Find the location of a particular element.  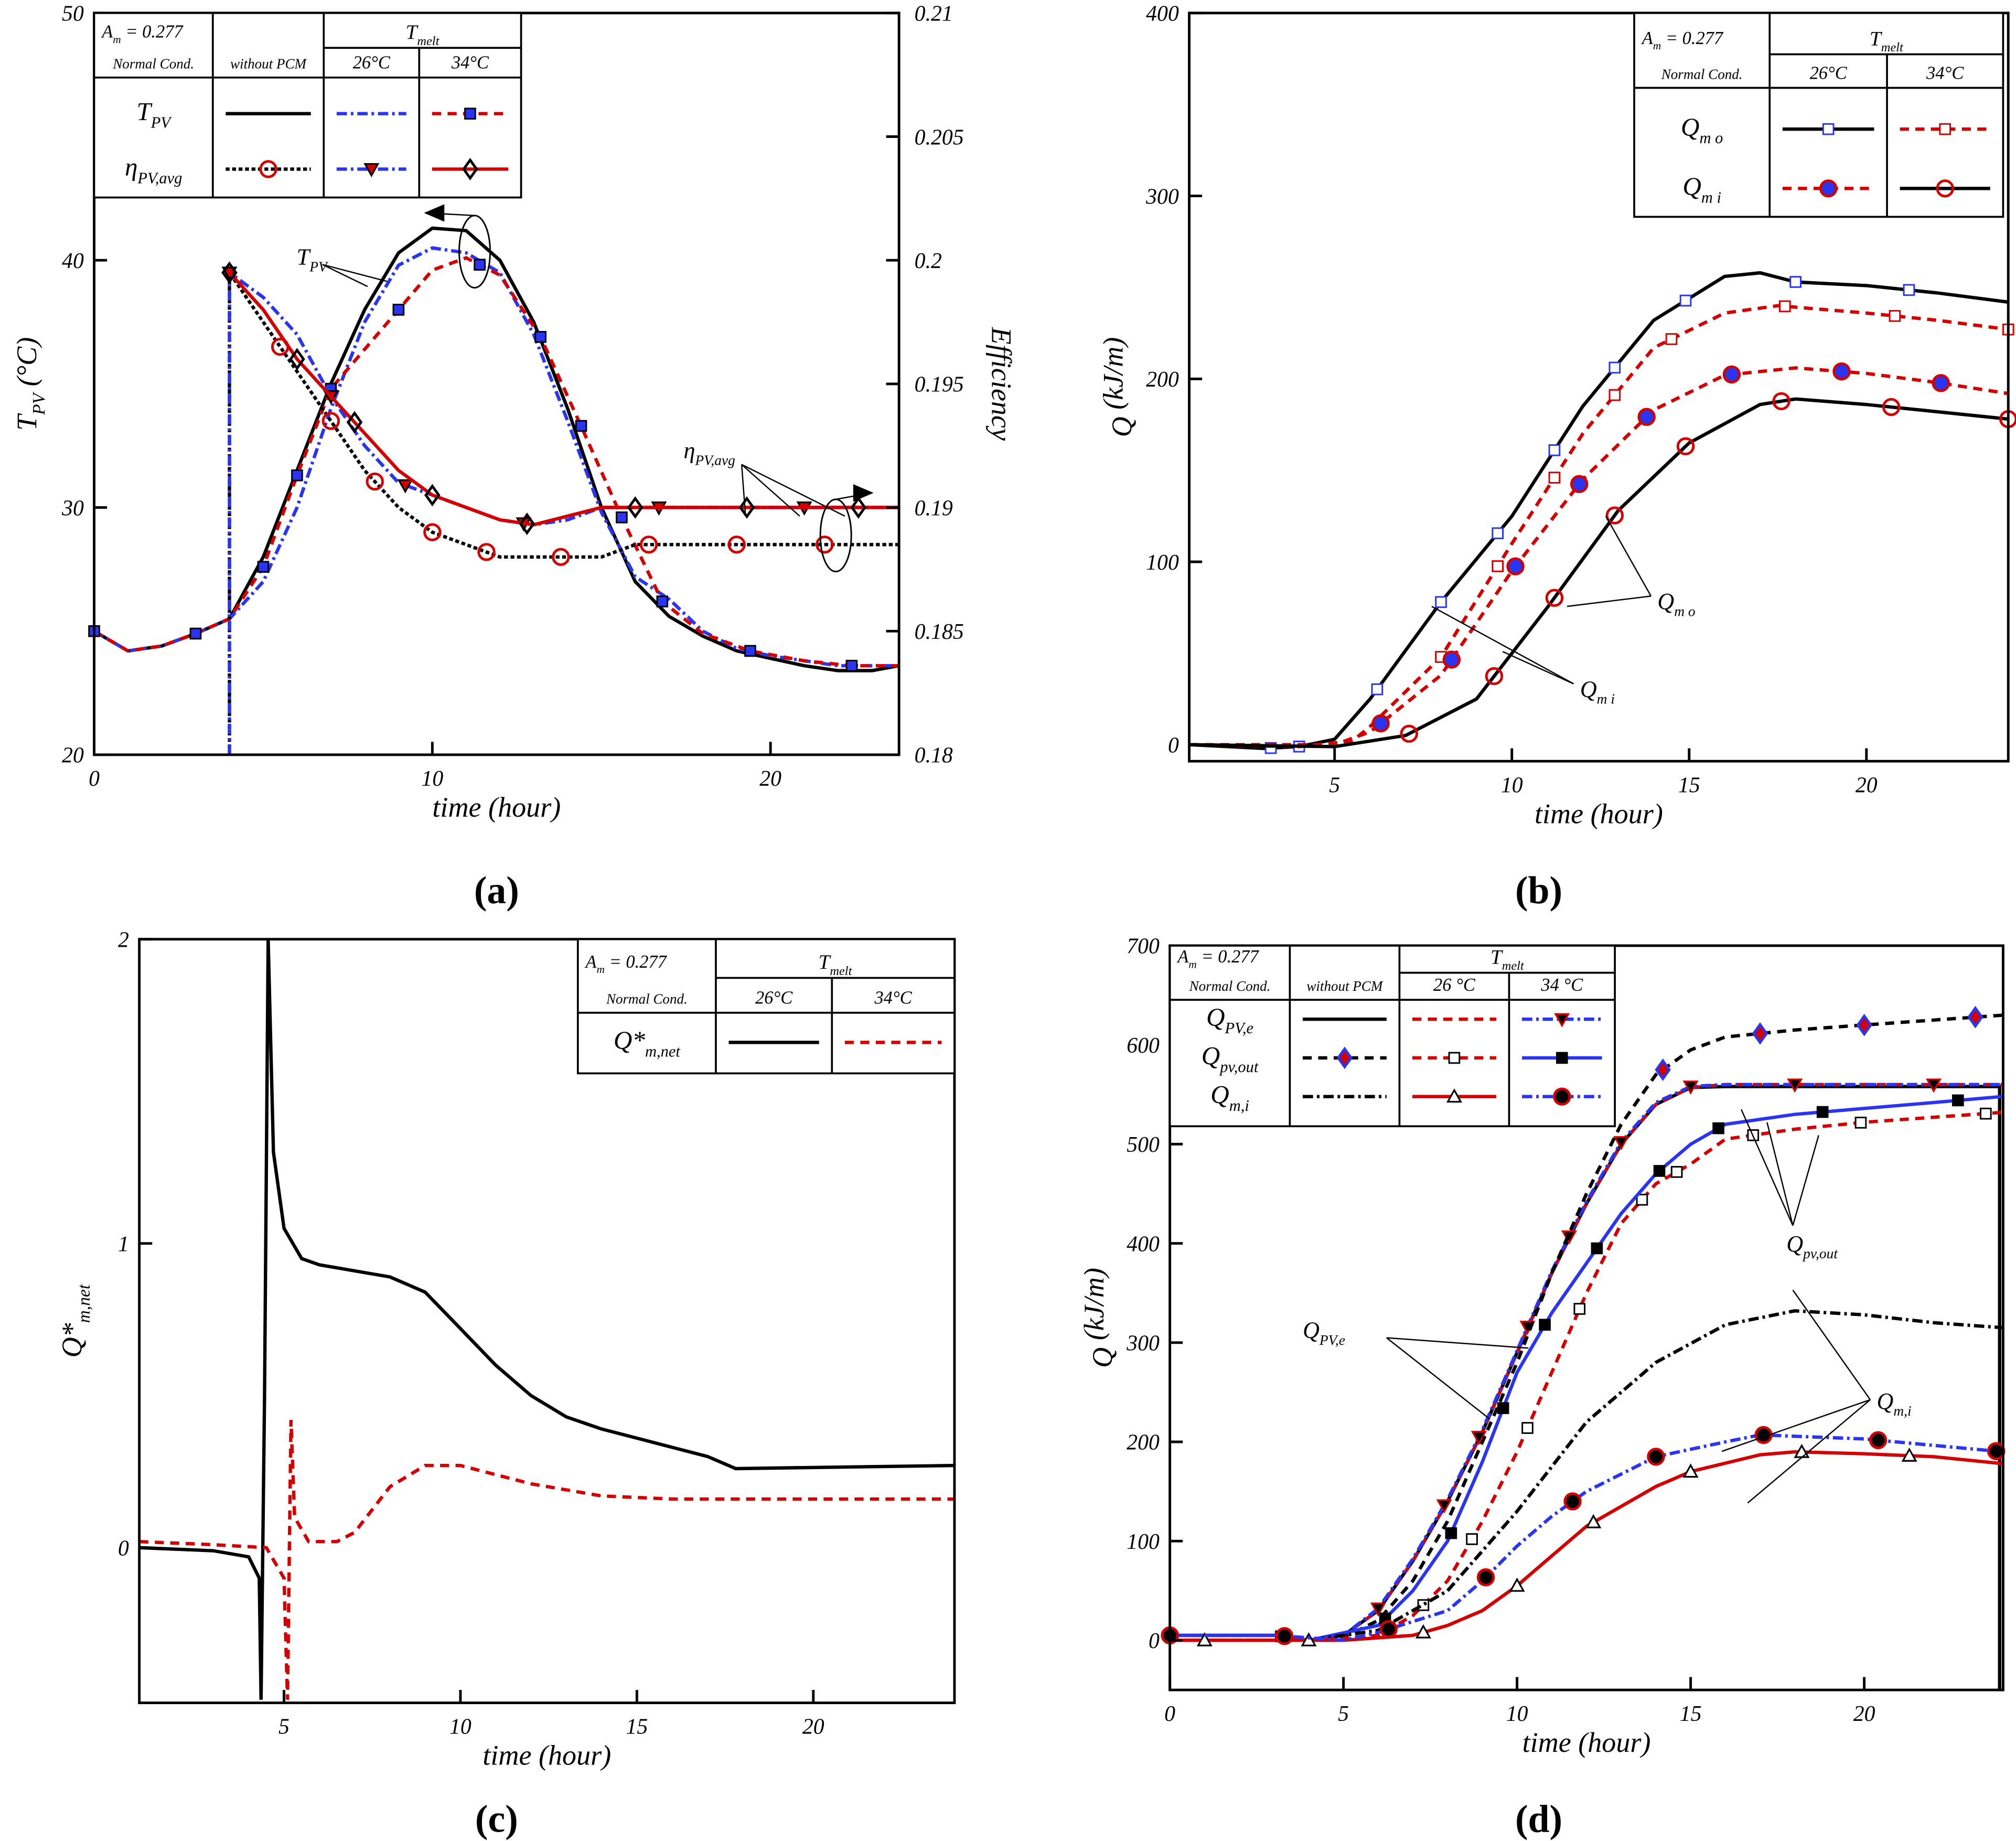

y-tick-label: 600 is located at coordinates (1144, 1046).